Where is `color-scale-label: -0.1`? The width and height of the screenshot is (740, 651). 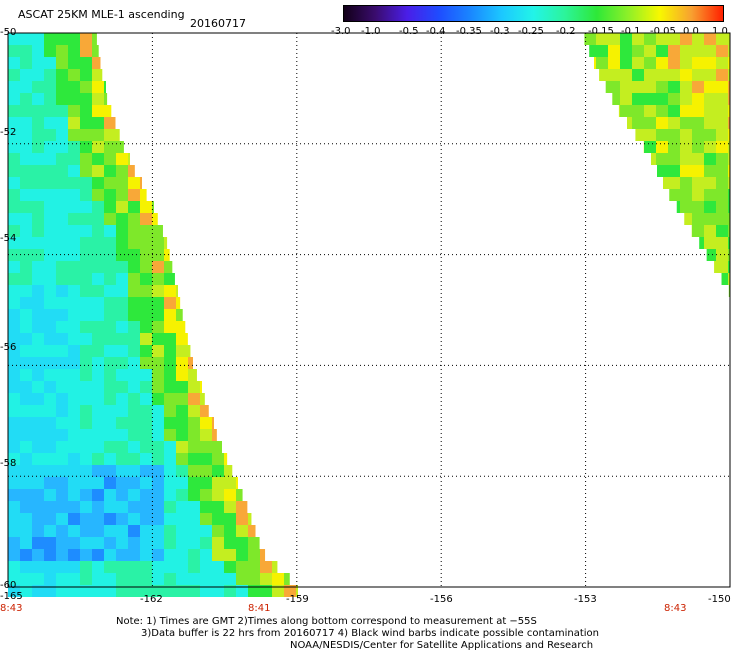 color-scale-label: -0.1 is located at coordinates (631, 31).